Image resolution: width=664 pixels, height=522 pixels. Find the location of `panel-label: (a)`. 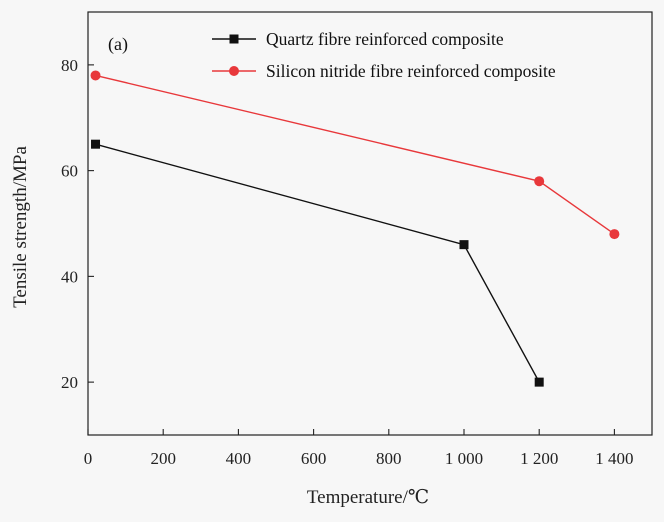

panel-label: (a) is located at coordinates (118, 44).